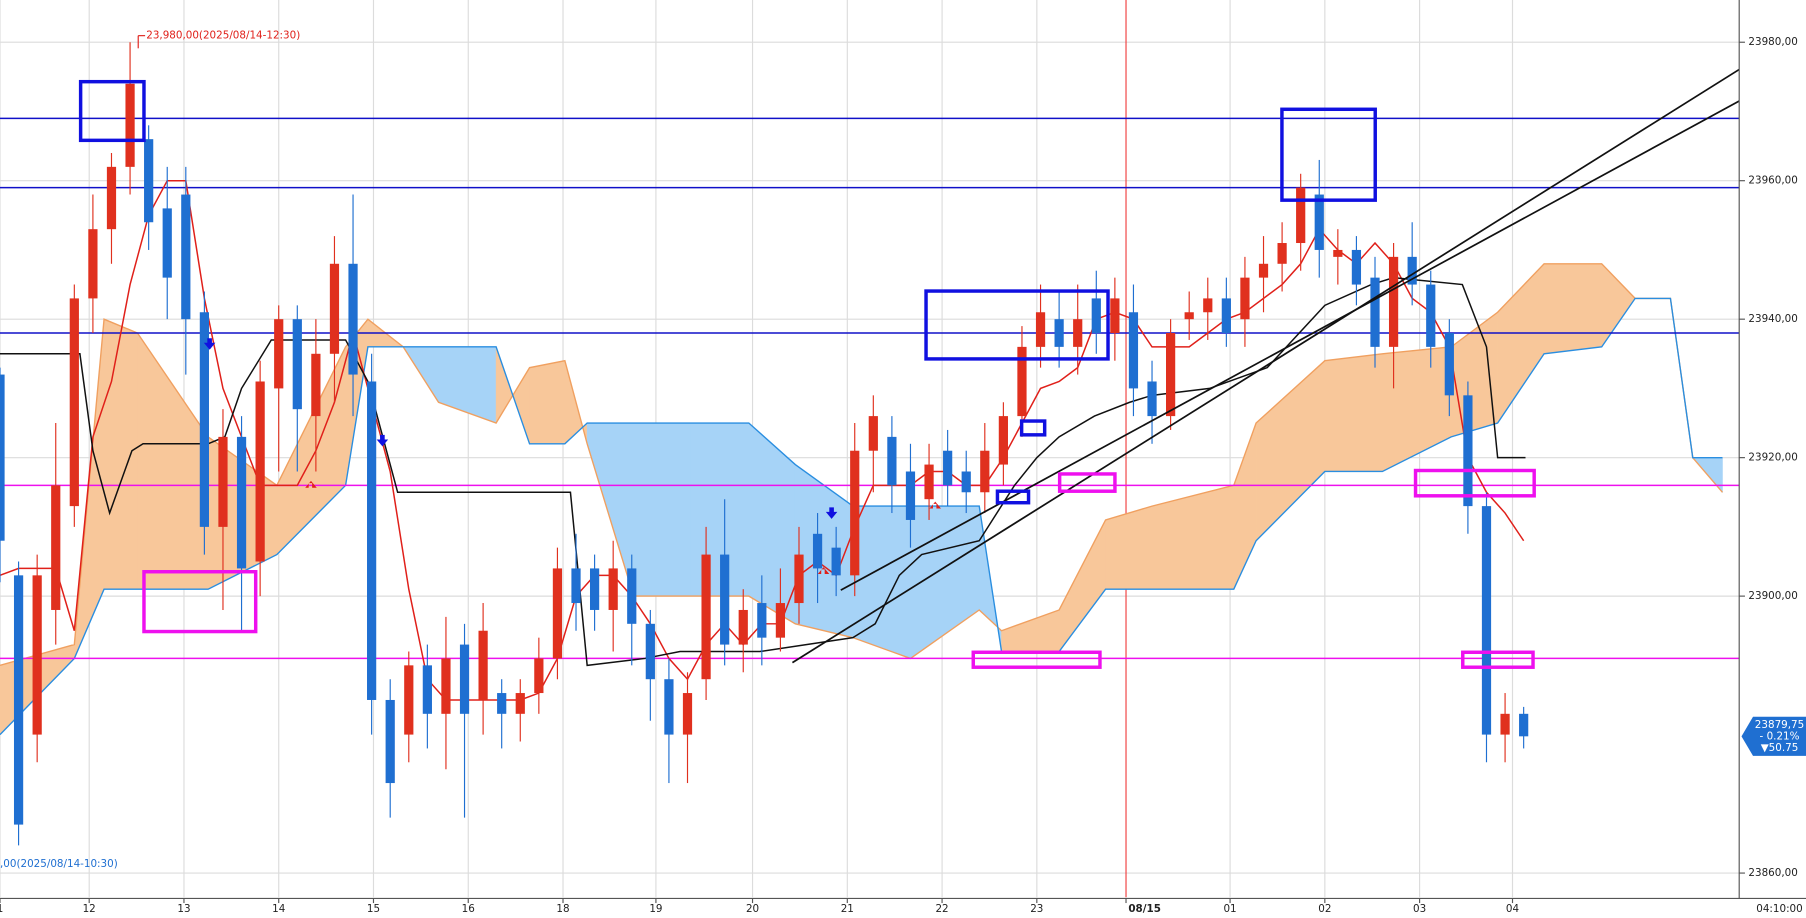 The image size is (1806, 918). Describe the element at coordinates (903, 908) in the screenshot. I see `x-axis-panel` at that location.